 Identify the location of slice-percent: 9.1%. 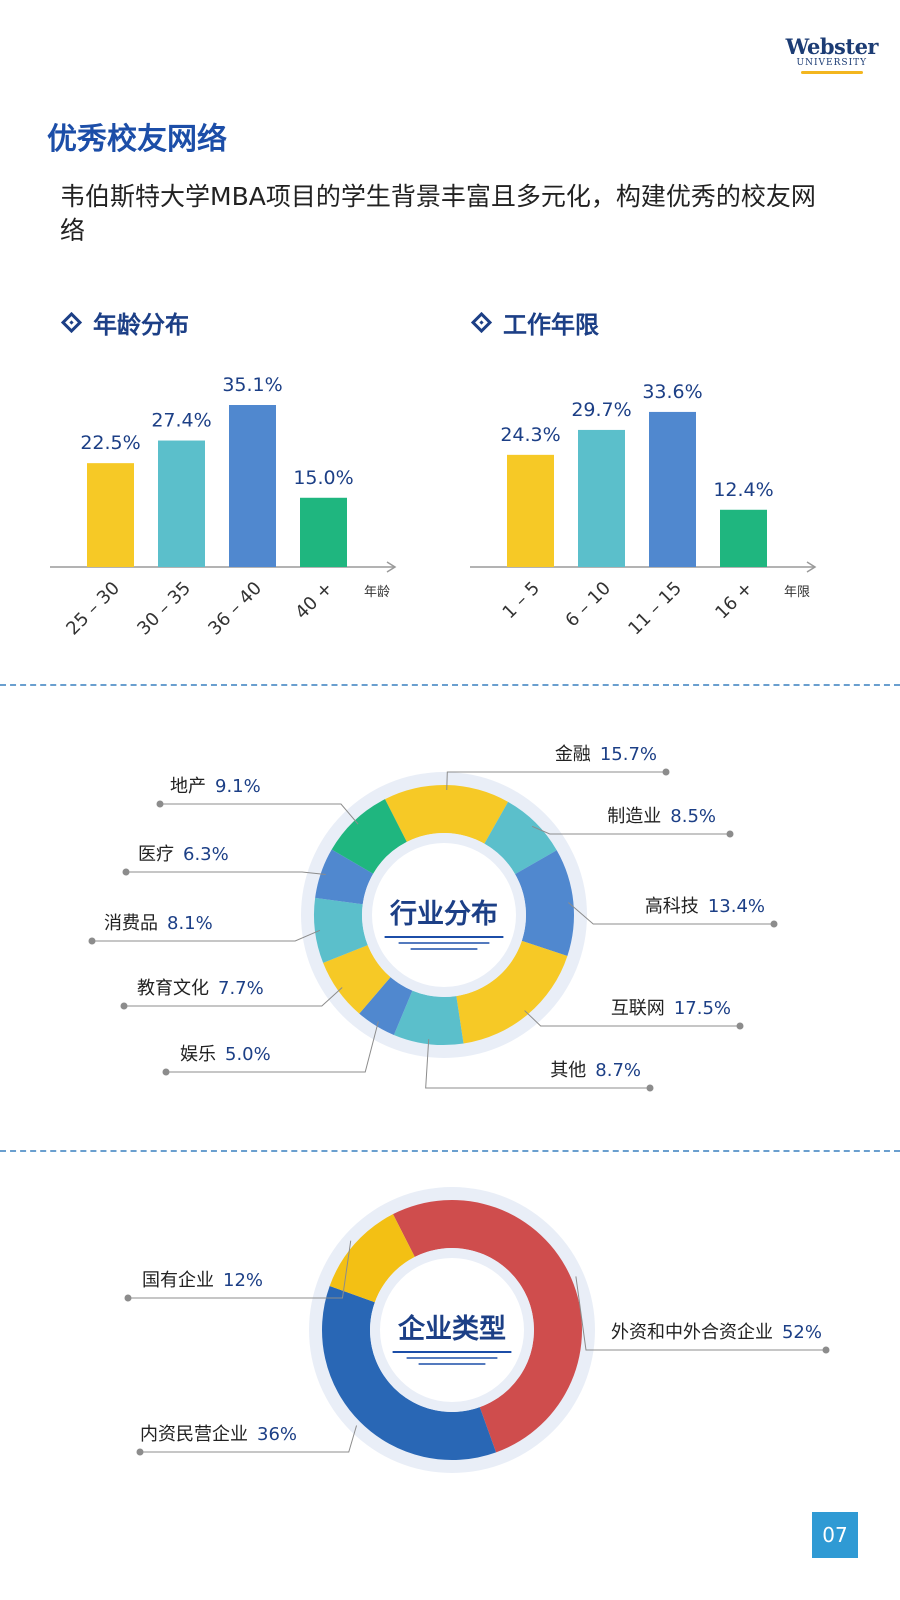
(238, 786).